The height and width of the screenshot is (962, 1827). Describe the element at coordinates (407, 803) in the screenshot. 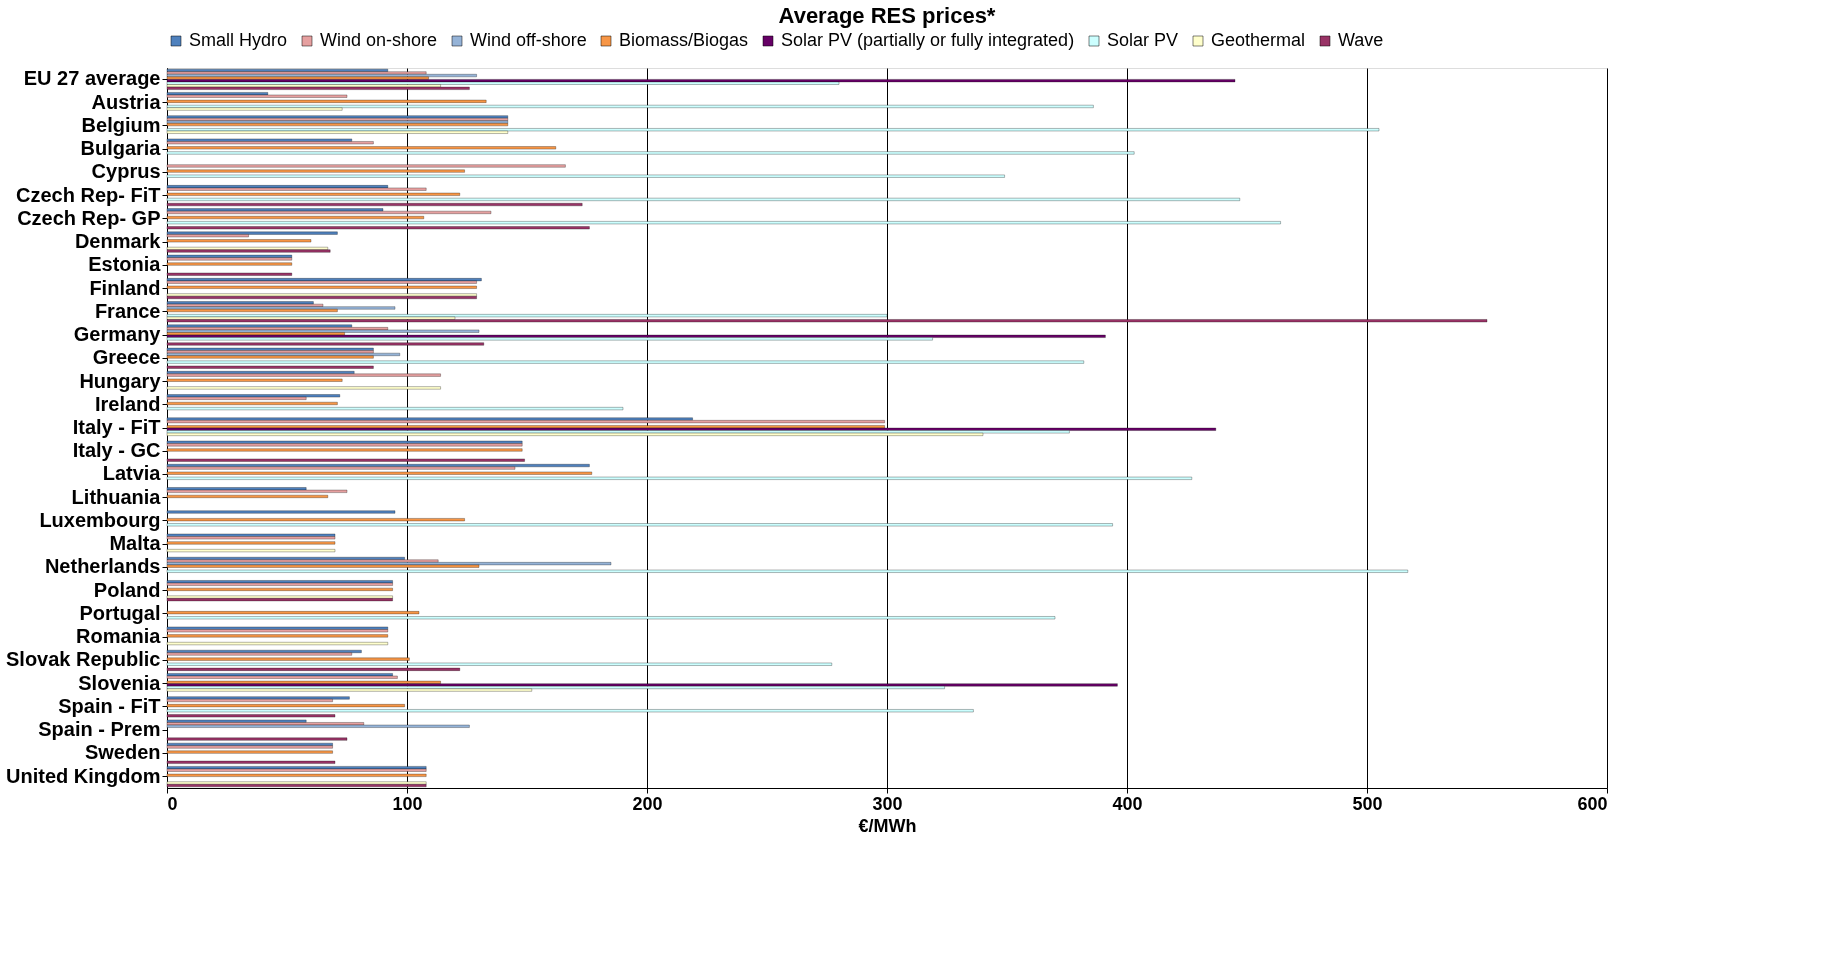

I see `x-tick-label: 100` at that location.